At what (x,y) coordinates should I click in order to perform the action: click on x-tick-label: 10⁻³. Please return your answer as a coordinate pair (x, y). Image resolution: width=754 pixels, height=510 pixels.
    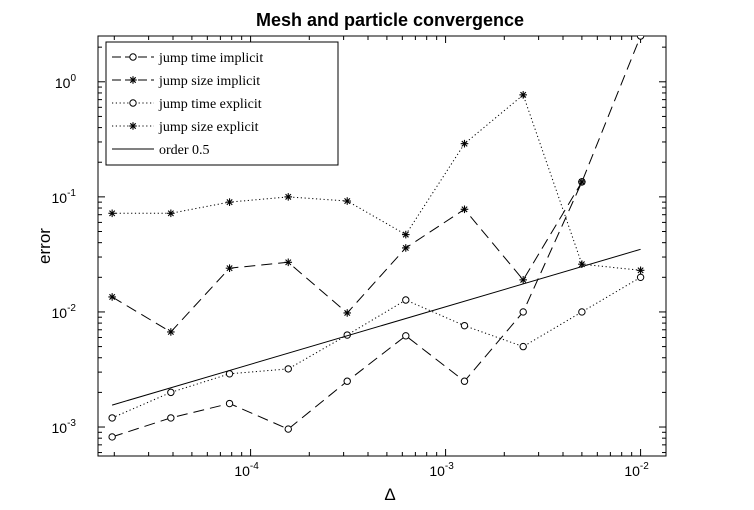
    Looking at the image, I should click on (441, 470).